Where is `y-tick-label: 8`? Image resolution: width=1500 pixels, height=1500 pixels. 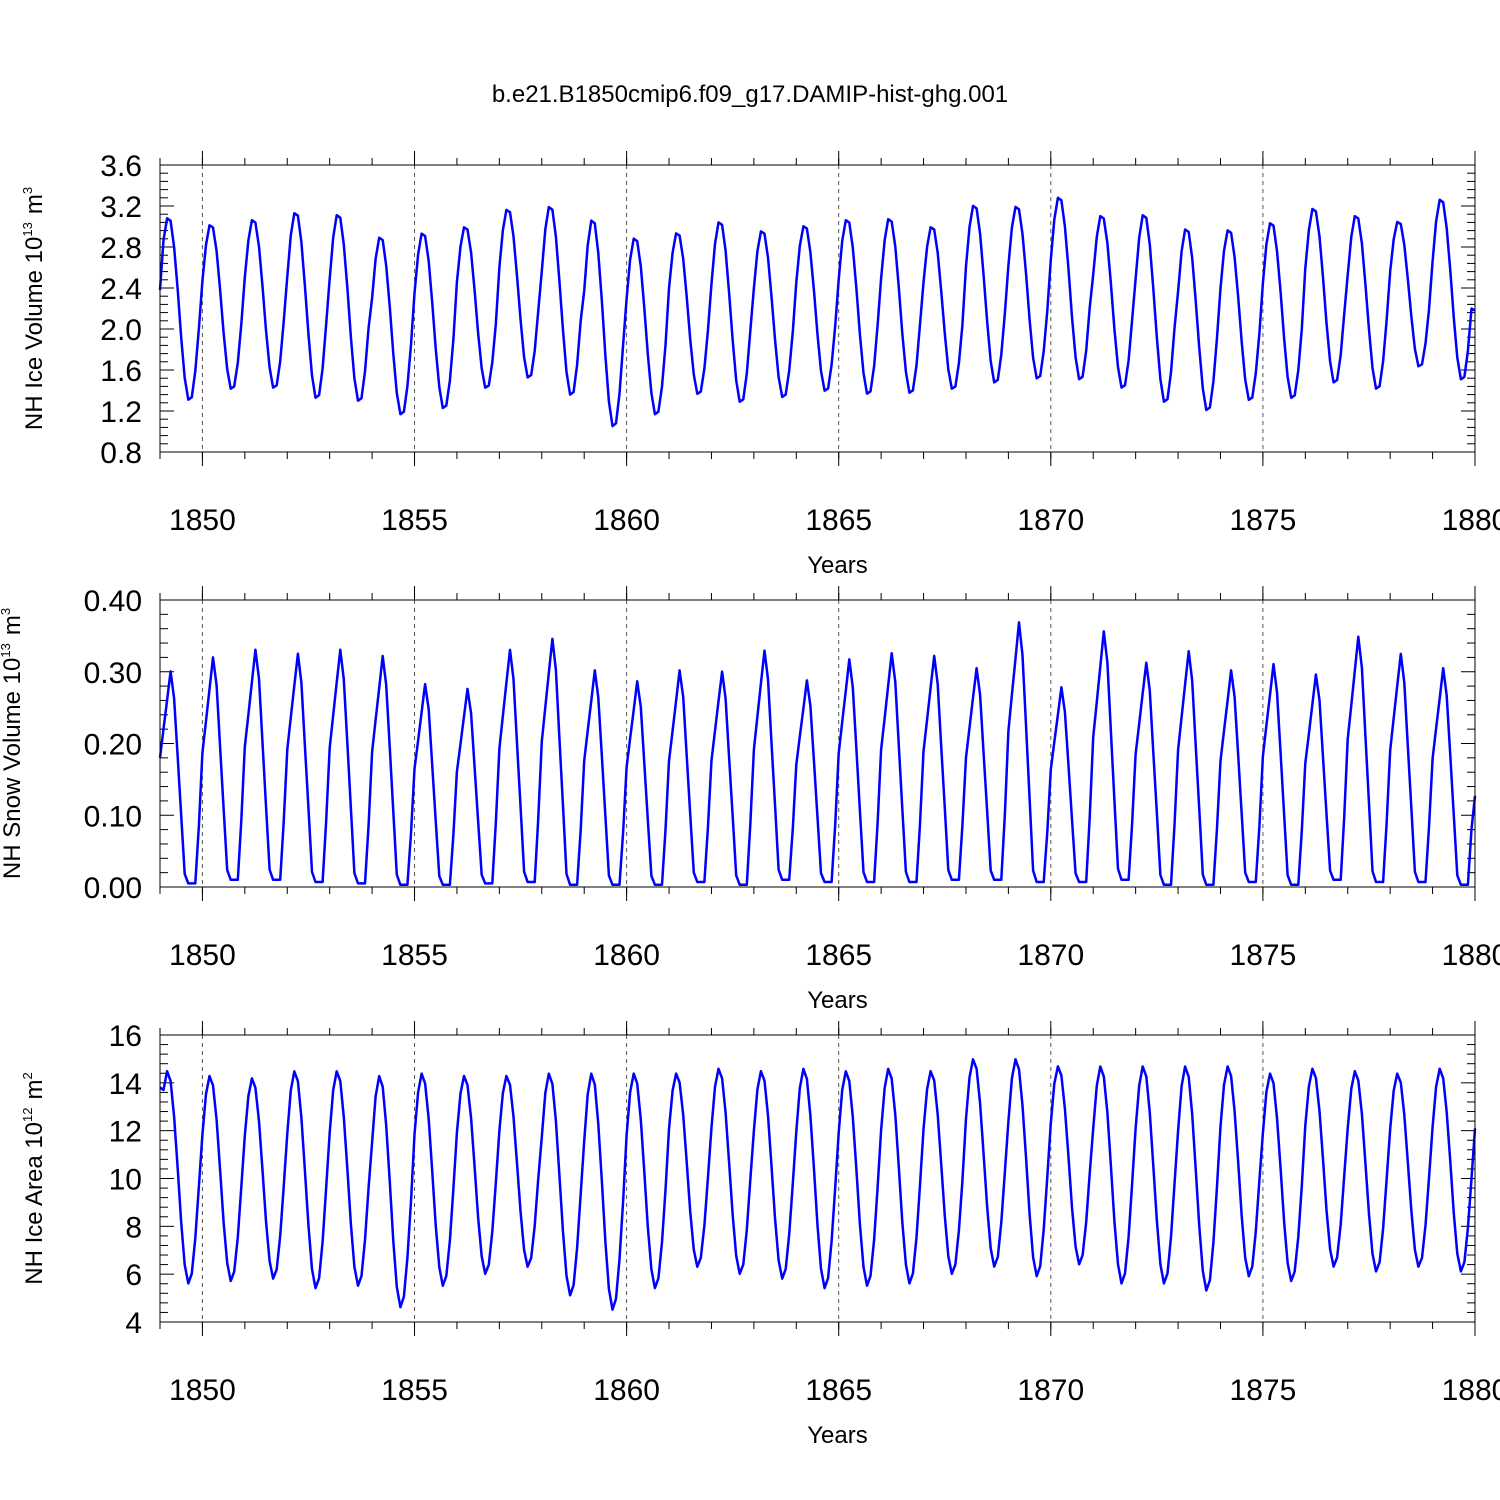
y-tick-label: 8 is located at coordinates (133, 1227).